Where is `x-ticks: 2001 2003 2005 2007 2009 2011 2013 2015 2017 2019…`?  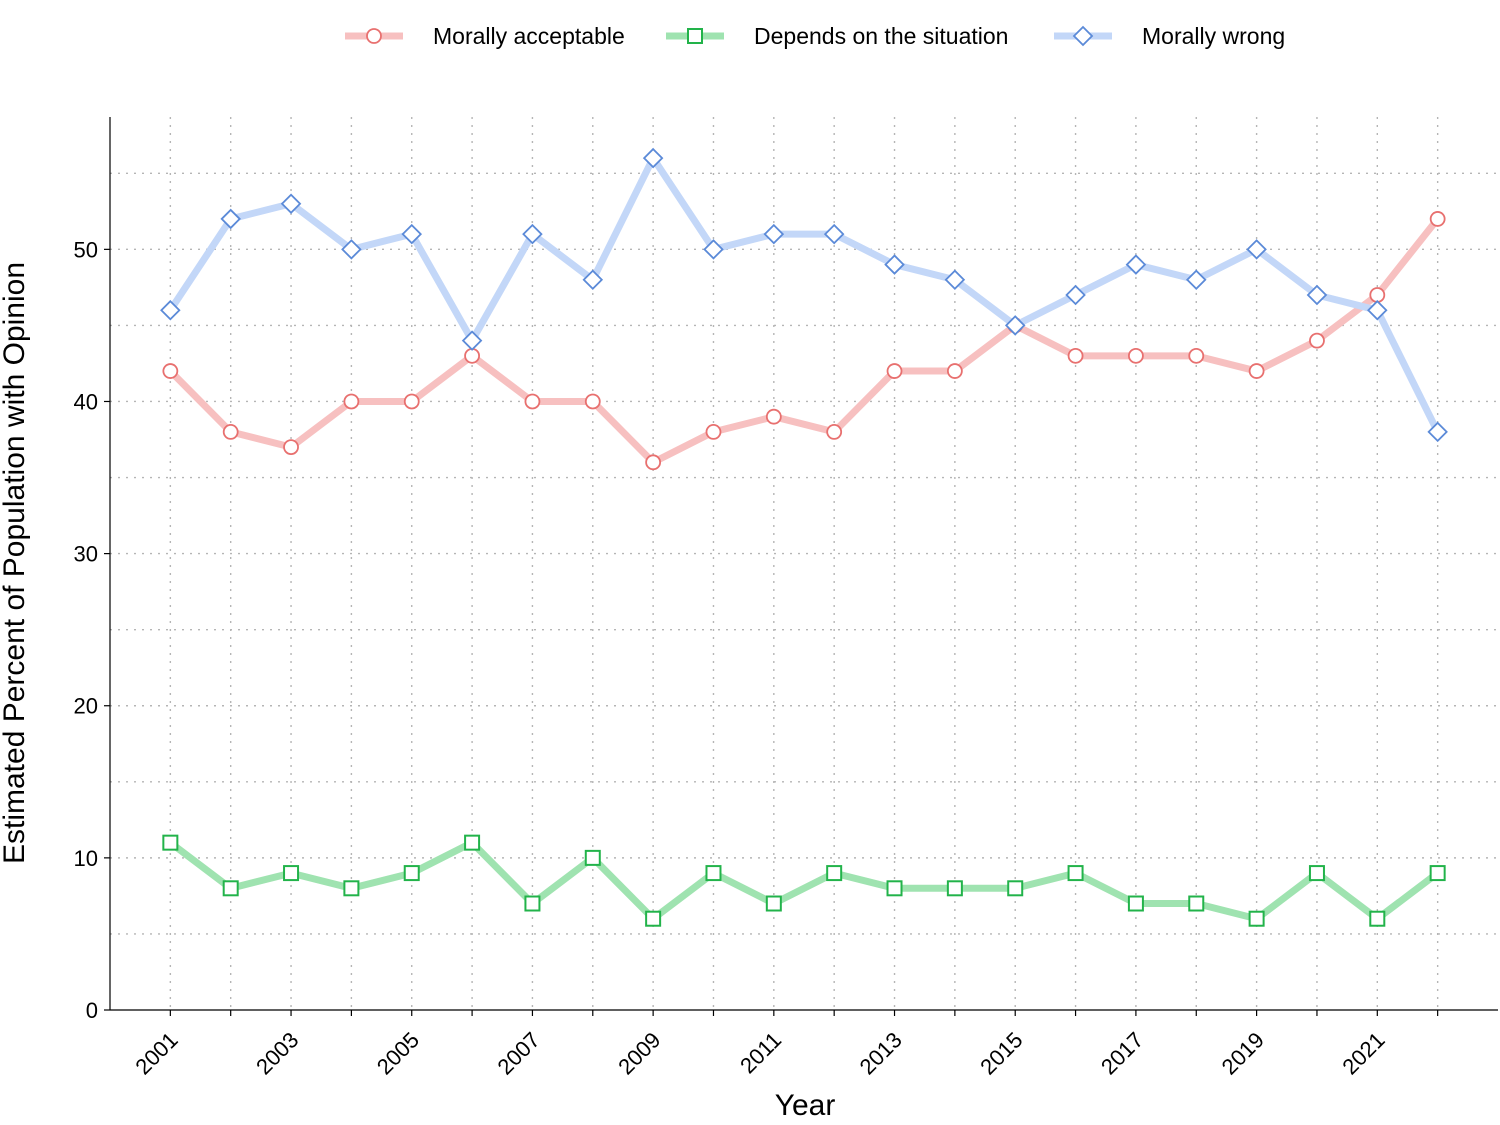
x-ticks: 2001 2003 2005 2007 2009 2011 2013 2015 2017 2019… is located at coordinates (784, 1044).